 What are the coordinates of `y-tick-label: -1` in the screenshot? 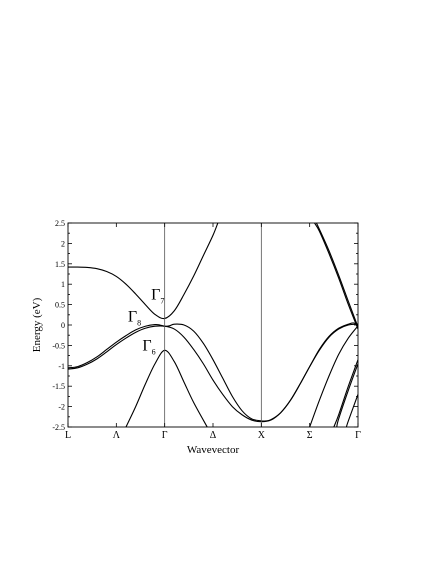 It's located at (61, 366).